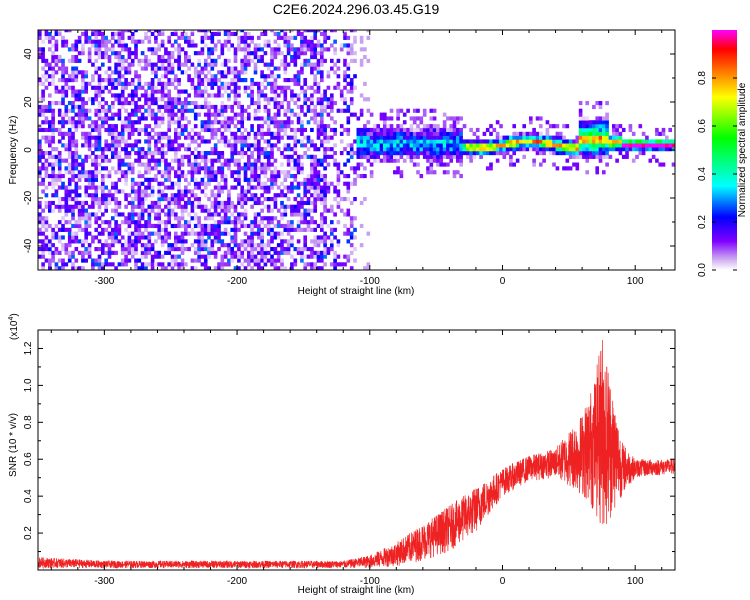  Describe the element at coordinates (503, 581) in the screenshot. I see `x-tick-label: 0` at that location.